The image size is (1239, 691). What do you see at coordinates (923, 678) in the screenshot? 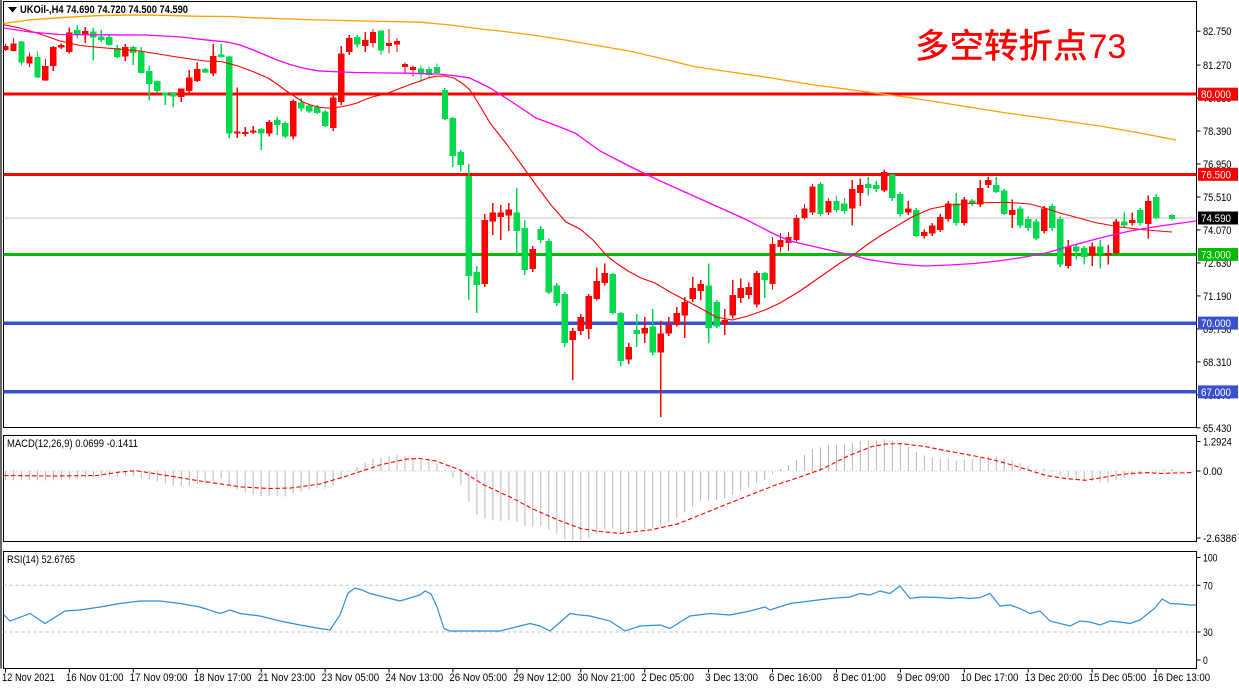
I see `svg-text: 9 Dec 09:00` at bounding box center [923, 678].